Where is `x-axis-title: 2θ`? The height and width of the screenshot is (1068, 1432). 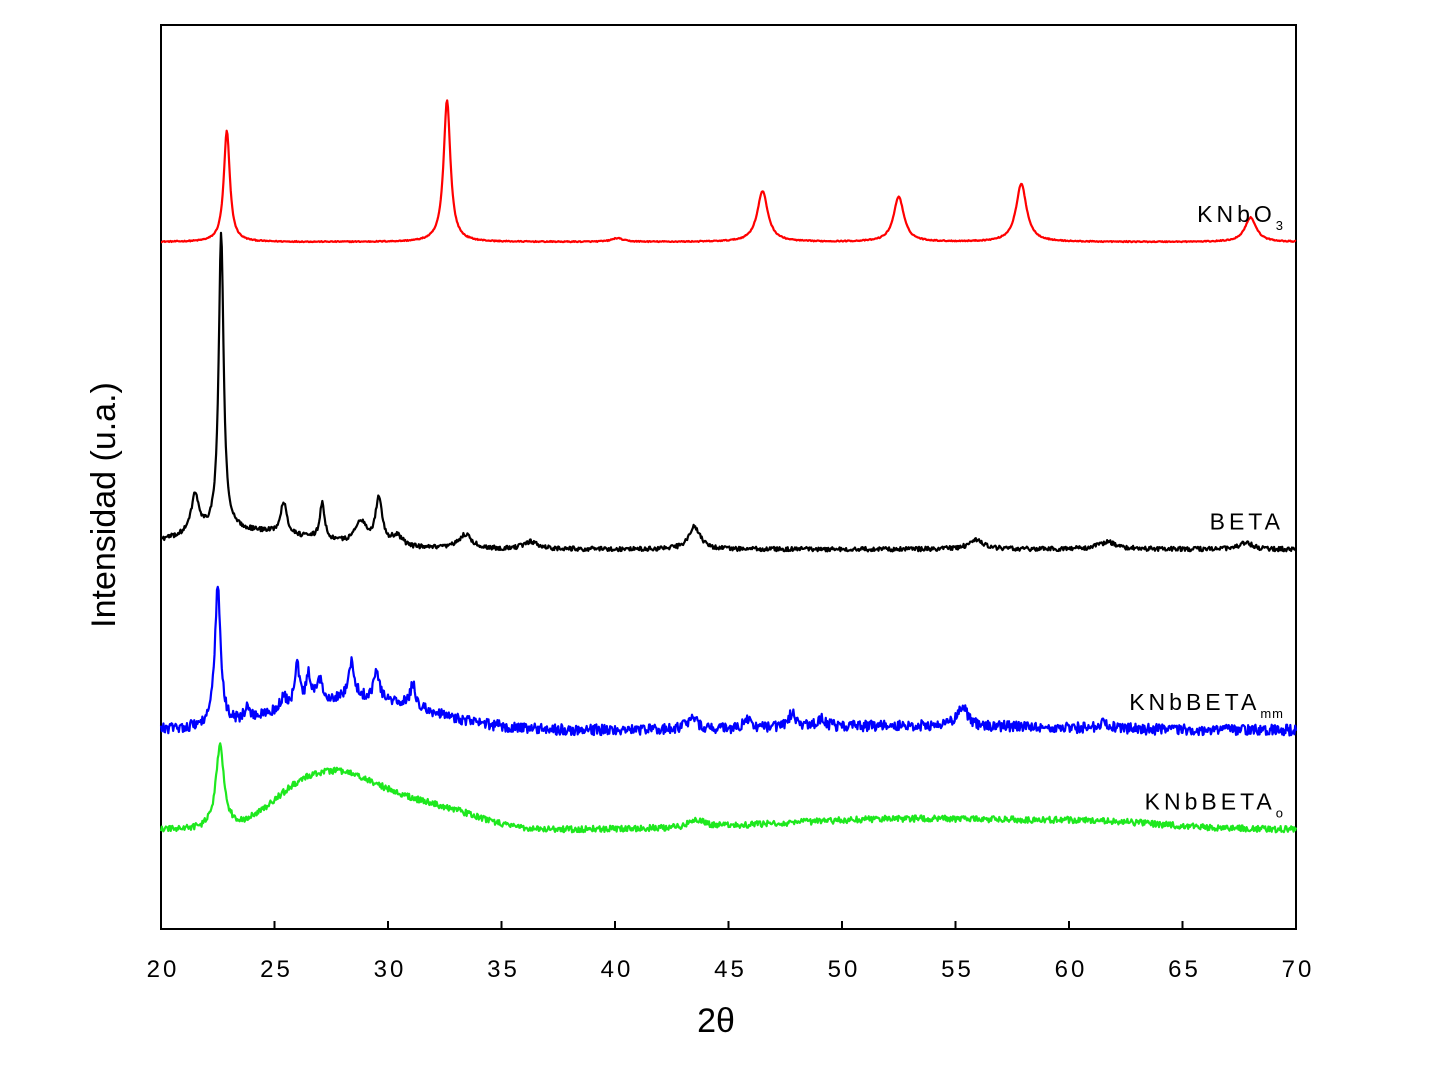 x-axis-title: 2θ is located at coordinates (716, 1021).